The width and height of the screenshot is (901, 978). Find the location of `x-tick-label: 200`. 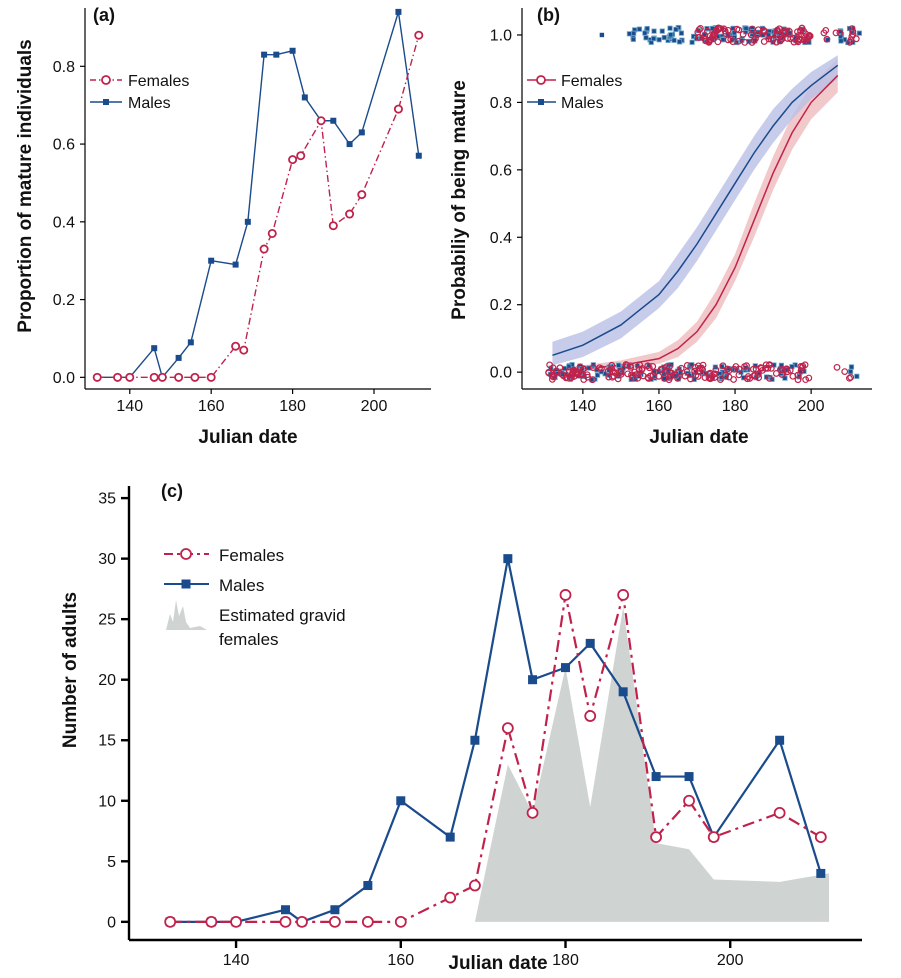

x-tick-label: 200 is located at coordinates (730, 960).